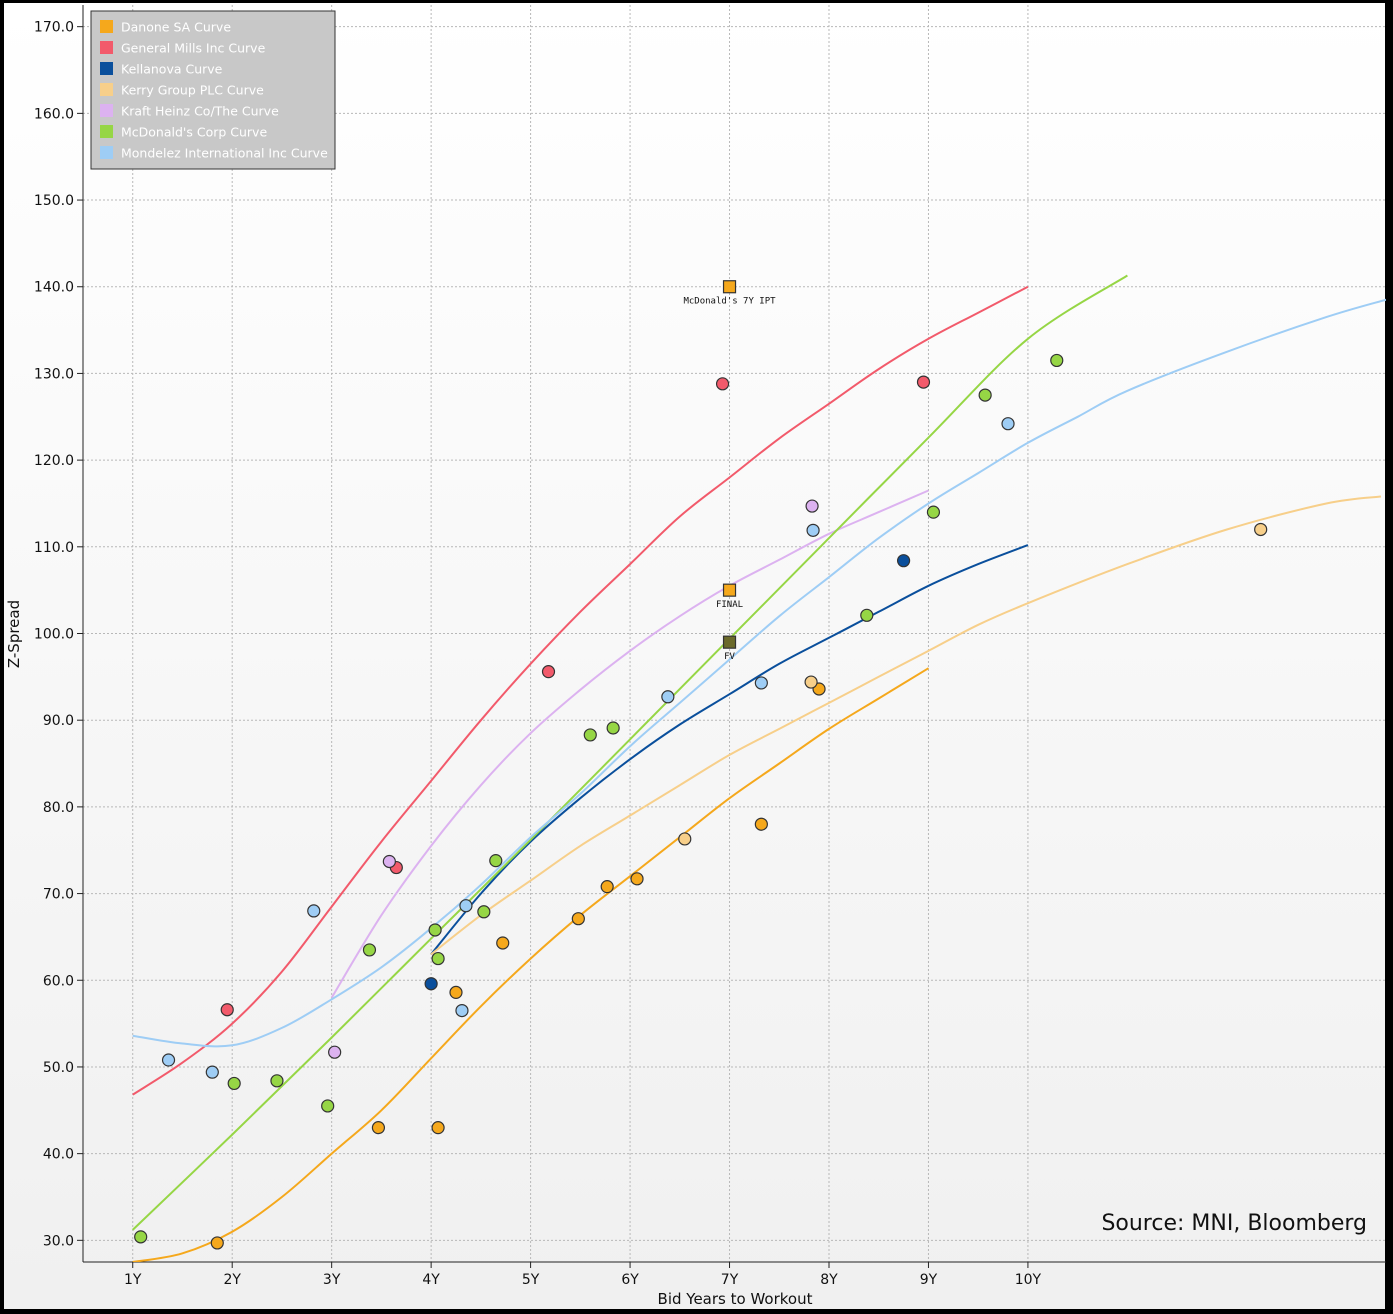  What do you see at coordinates (729, 302) in the screenshot?
I see `annotation-label: McDonald's 7Y IPT` at bounding box center [729, 302].